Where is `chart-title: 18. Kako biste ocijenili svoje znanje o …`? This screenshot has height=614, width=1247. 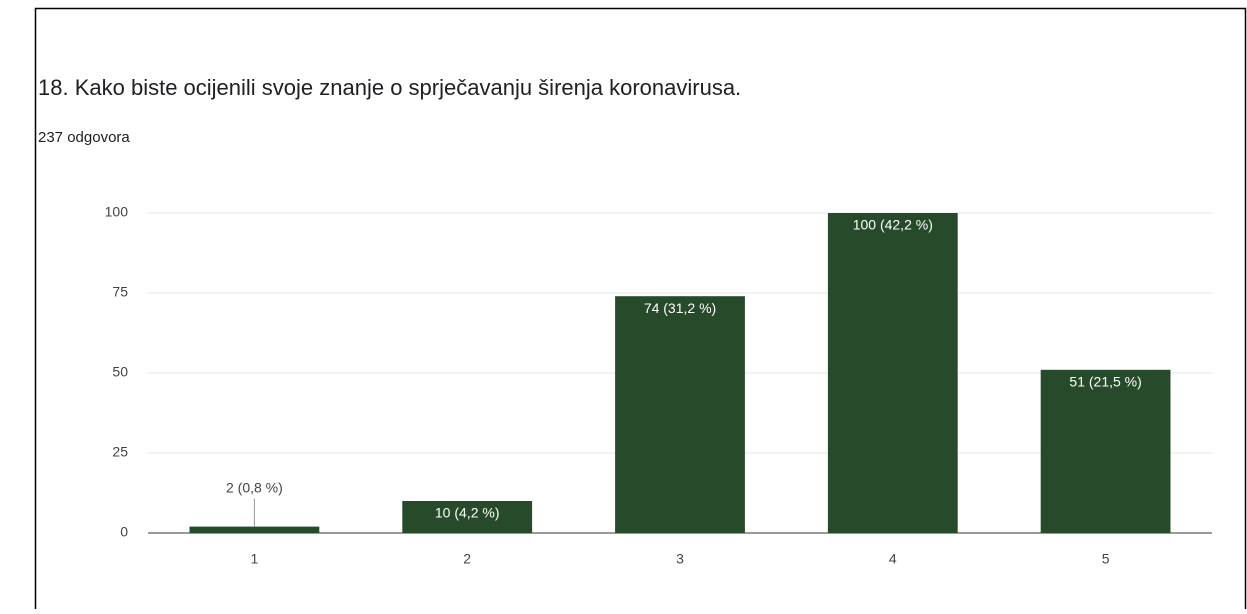 chart-title: 18. Kako biste ocijenili svoje znanje o … is located at coordinates (389, 87).